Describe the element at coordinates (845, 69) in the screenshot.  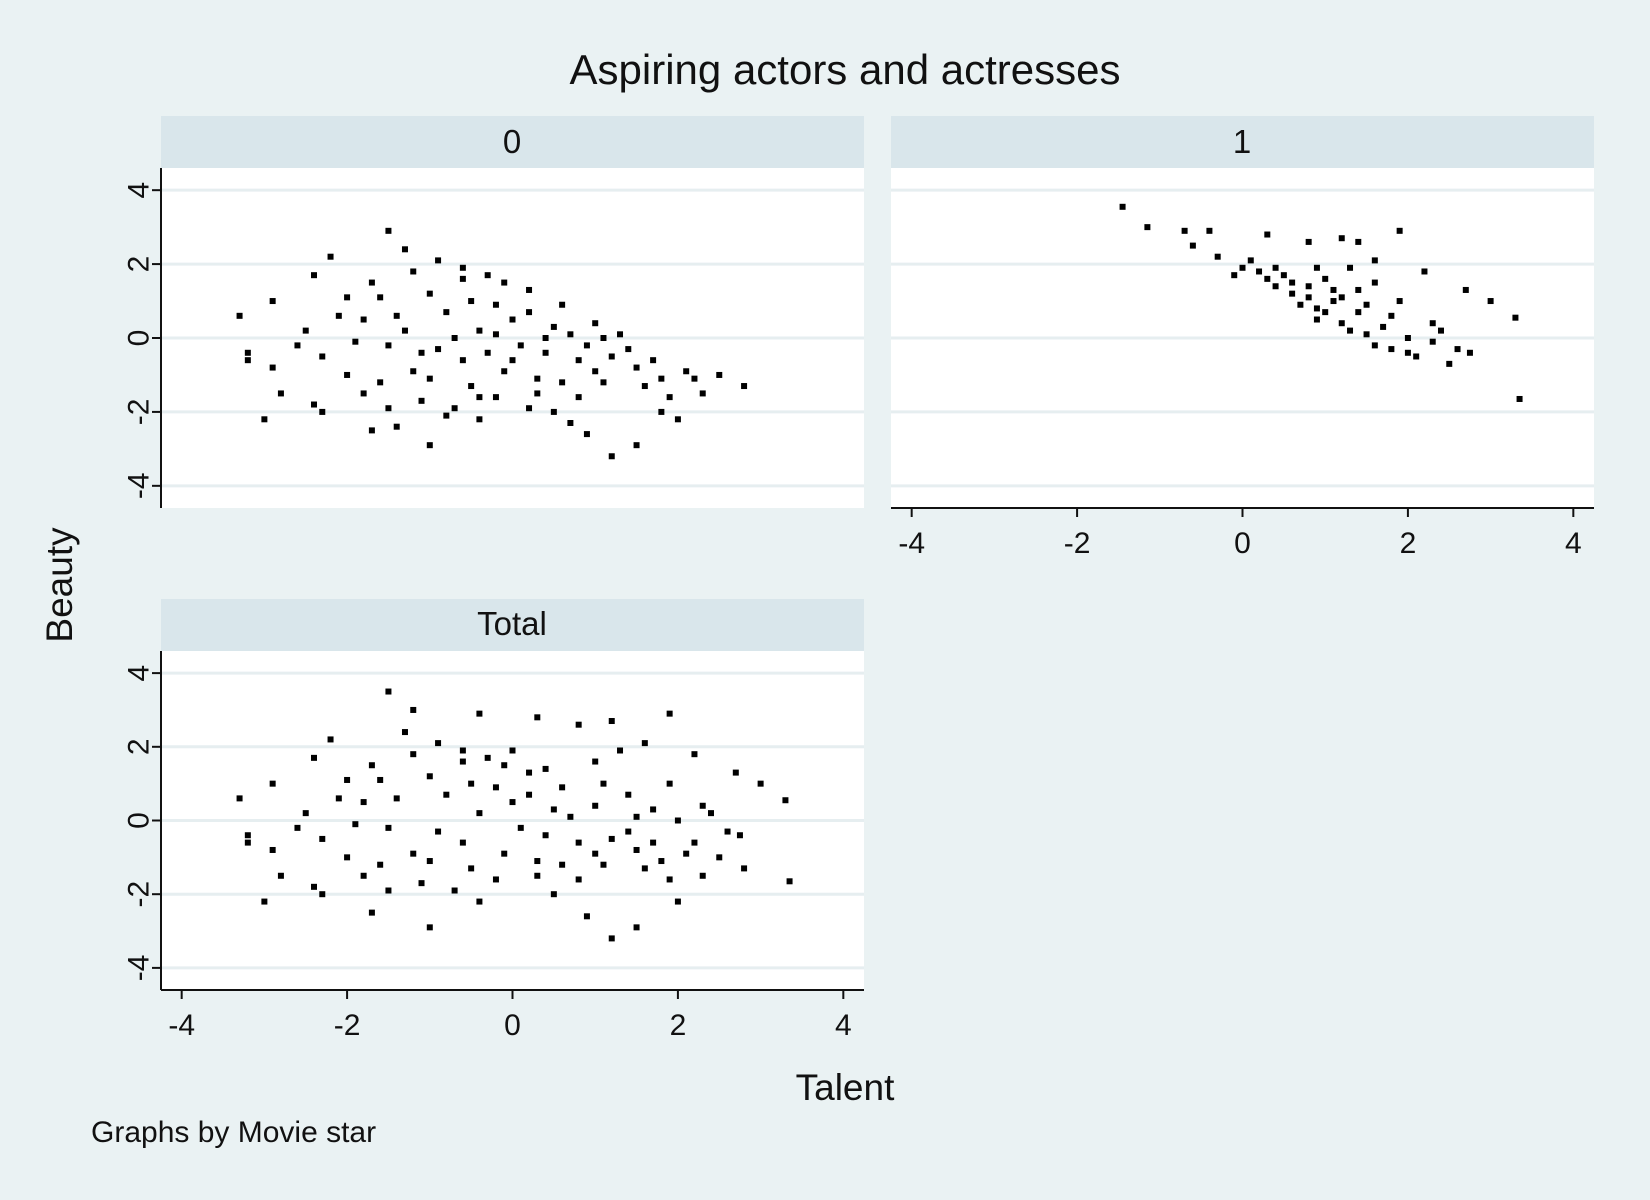
I see `chart-title: Aspiring actors and actresses` at that location.